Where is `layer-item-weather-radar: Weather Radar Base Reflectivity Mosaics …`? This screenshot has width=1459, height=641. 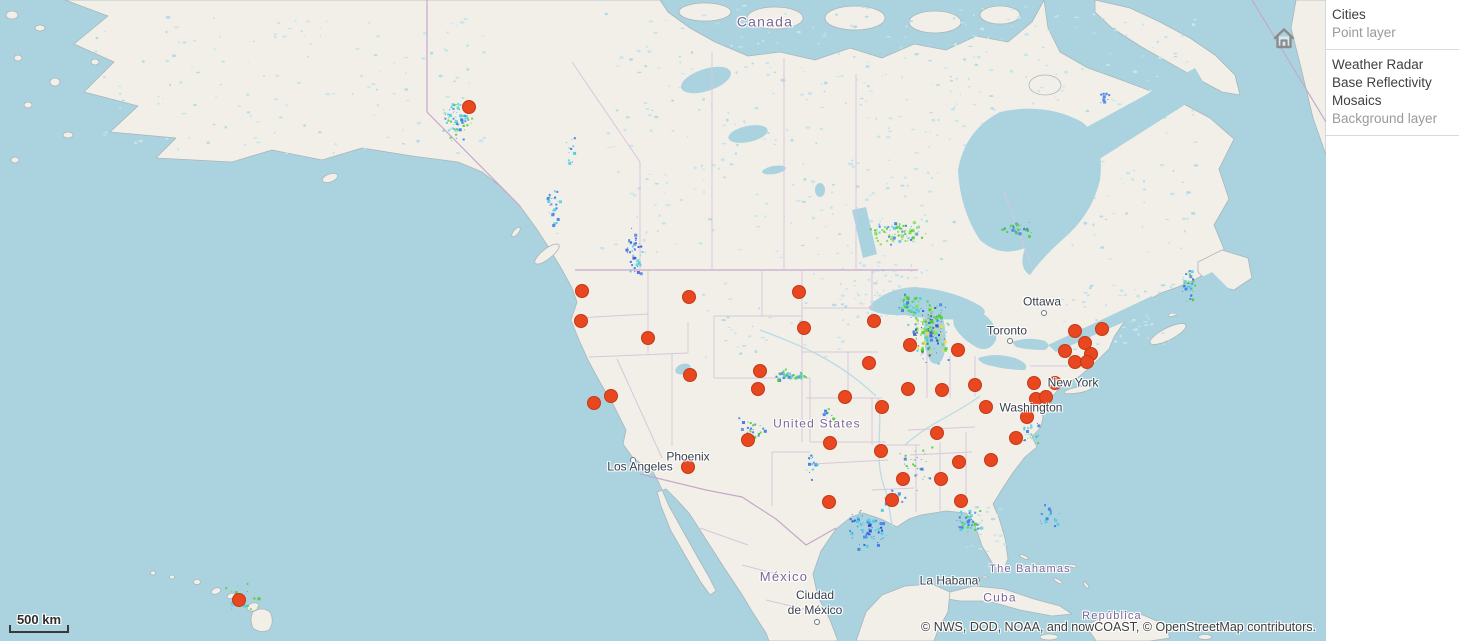
layer-item-weather-radar: Weather Radar Base Reflectivity Mosaics … is located at coordinates (1392, 92).